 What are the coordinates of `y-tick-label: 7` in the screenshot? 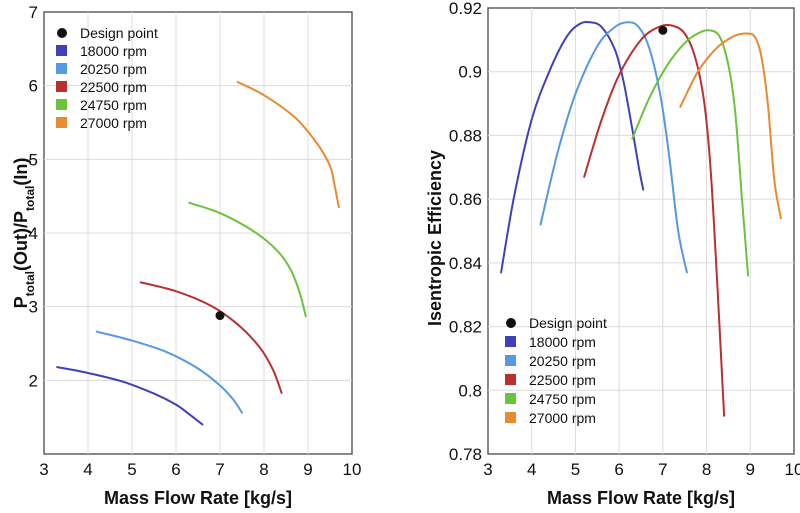 It's located at (33, 12).